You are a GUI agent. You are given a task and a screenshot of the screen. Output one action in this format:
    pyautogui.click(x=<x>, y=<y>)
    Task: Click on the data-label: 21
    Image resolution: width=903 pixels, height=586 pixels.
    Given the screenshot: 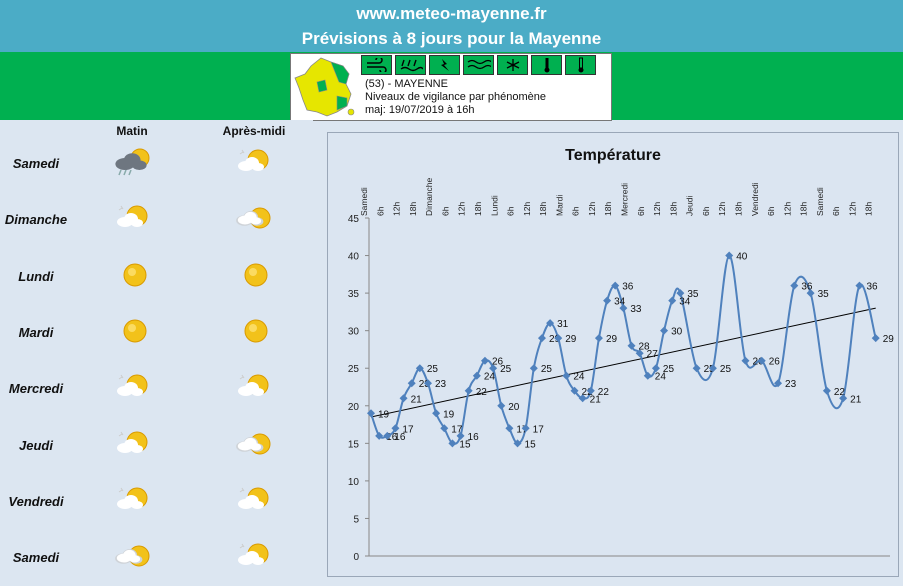 What is the action you would take?
    pyautogui.click(x=856, y=399)
    